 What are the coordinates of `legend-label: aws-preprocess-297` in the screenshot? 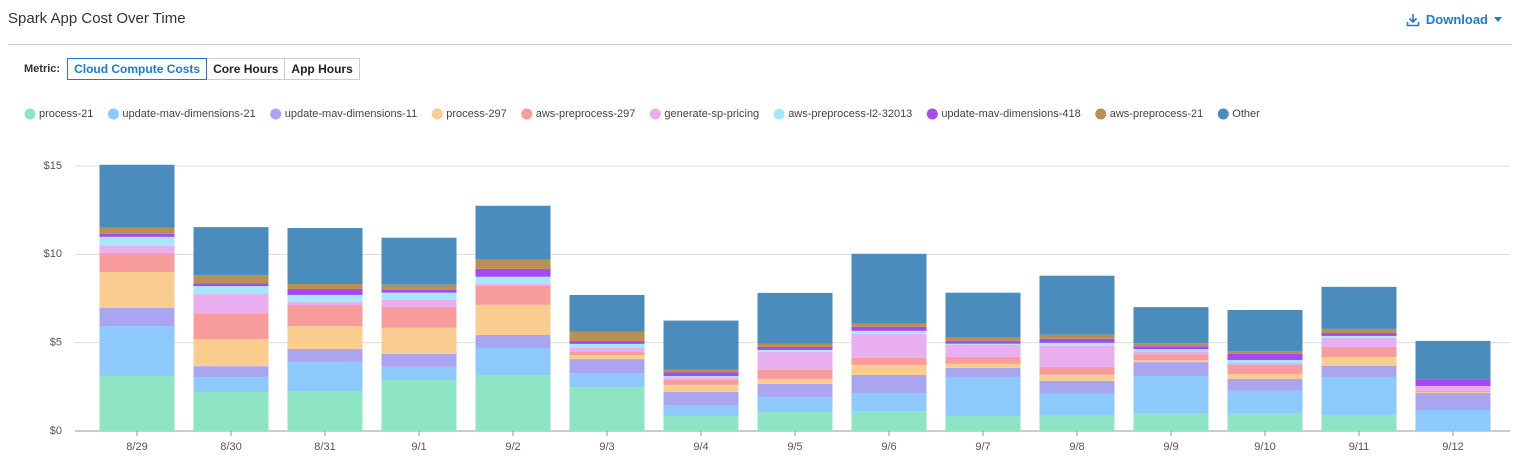 It's located at (586, 114).